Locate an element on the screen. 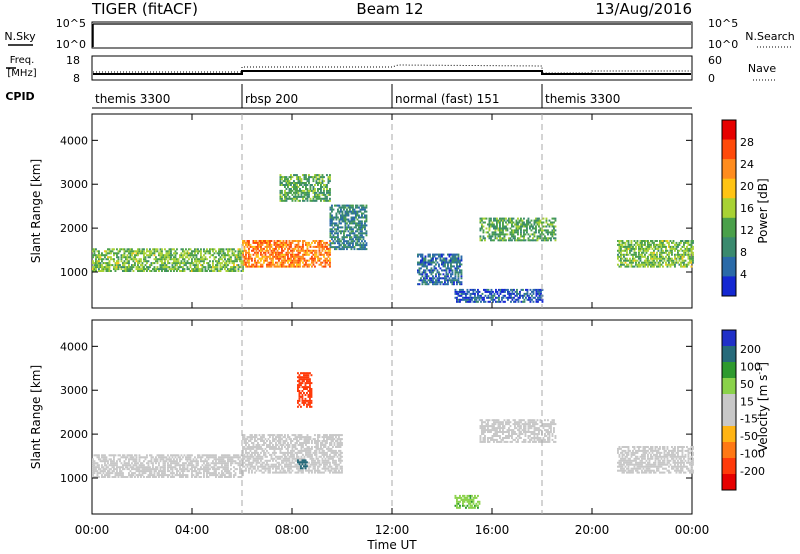 Image resolution: width=800 pixels, height=554 pixels. cpid-segment-label: normal (fast) 151 is located at coordinates (447, 99).